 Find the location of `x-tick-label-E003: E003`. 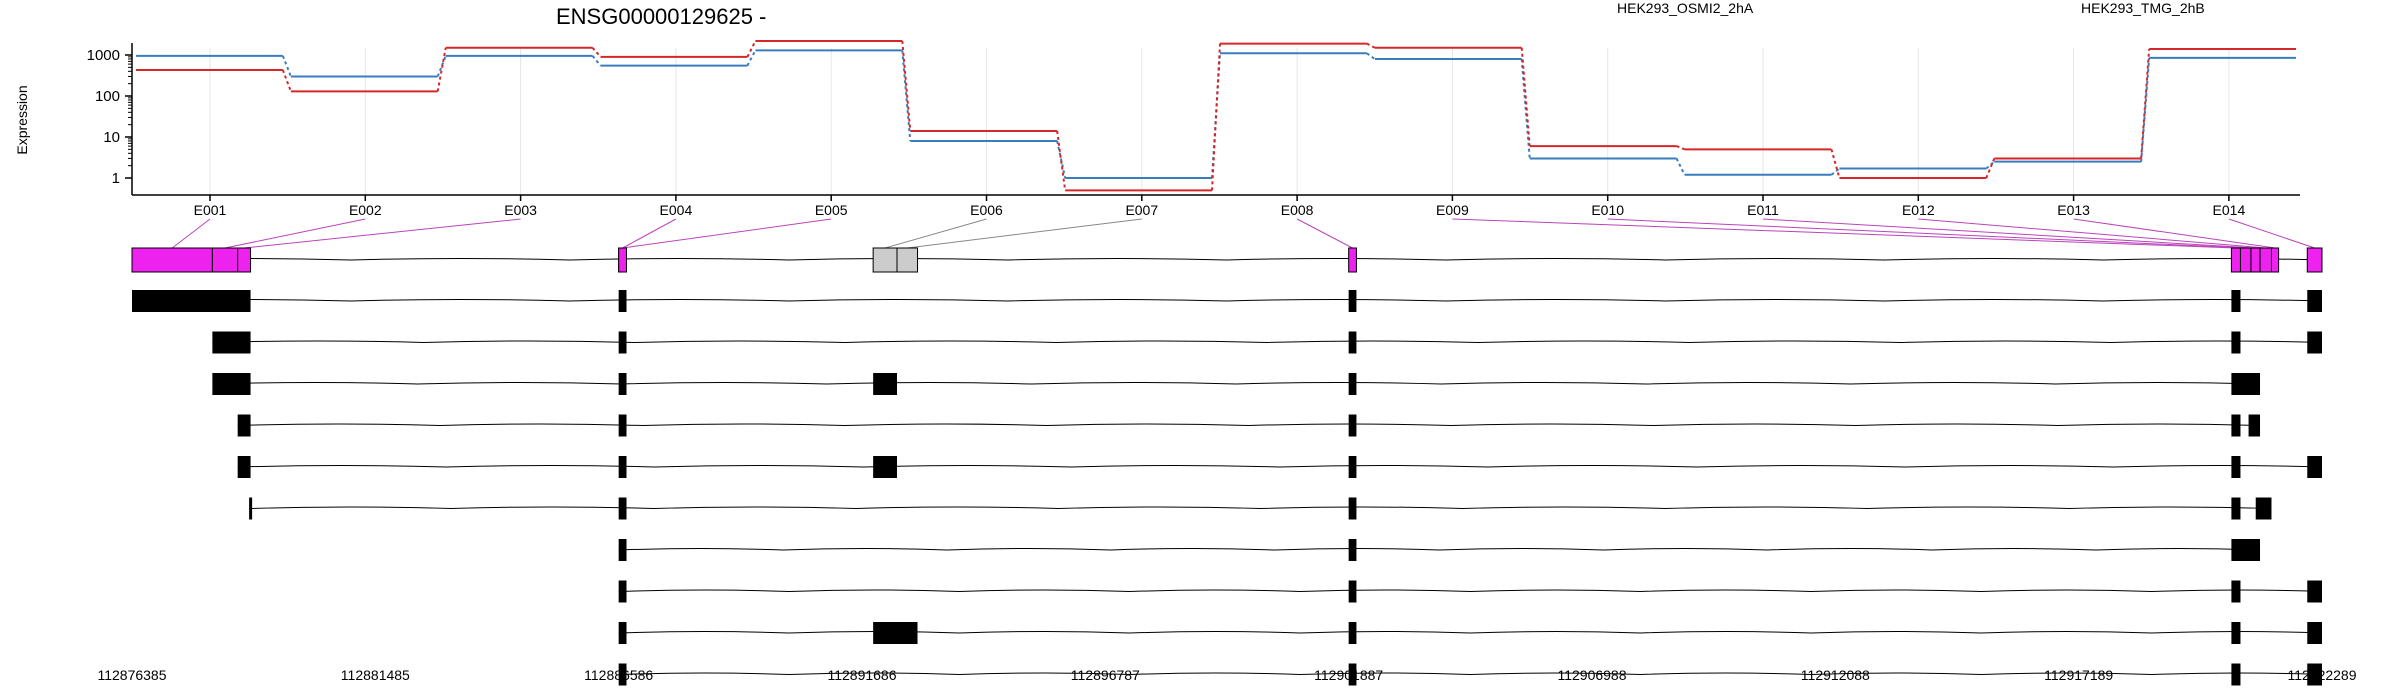

x-tick-label-E003: E003 is located at coordinates (520, 210).